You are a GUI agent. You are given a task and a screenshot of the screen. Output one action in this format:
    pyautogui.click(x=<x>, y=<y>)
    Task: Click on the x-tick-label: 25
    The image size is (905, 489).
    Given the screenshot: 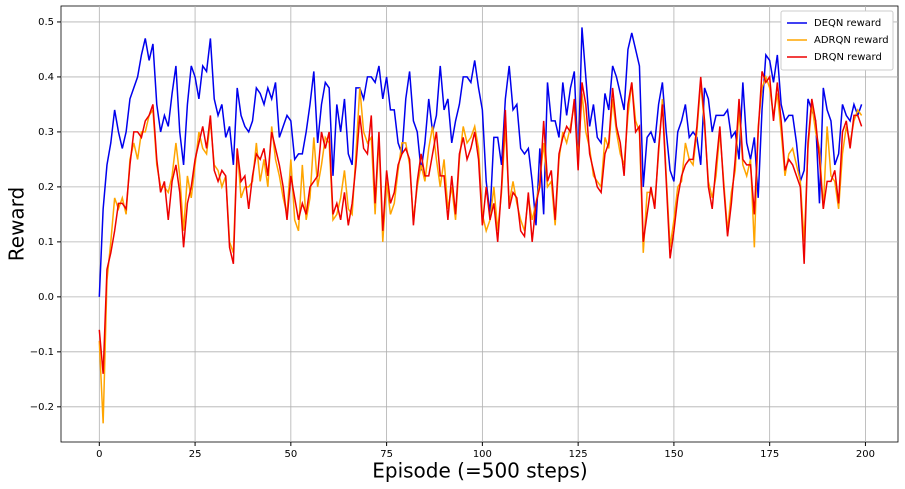 What is the action you would take?
    pyautogui.click(x=195, y=454)
    